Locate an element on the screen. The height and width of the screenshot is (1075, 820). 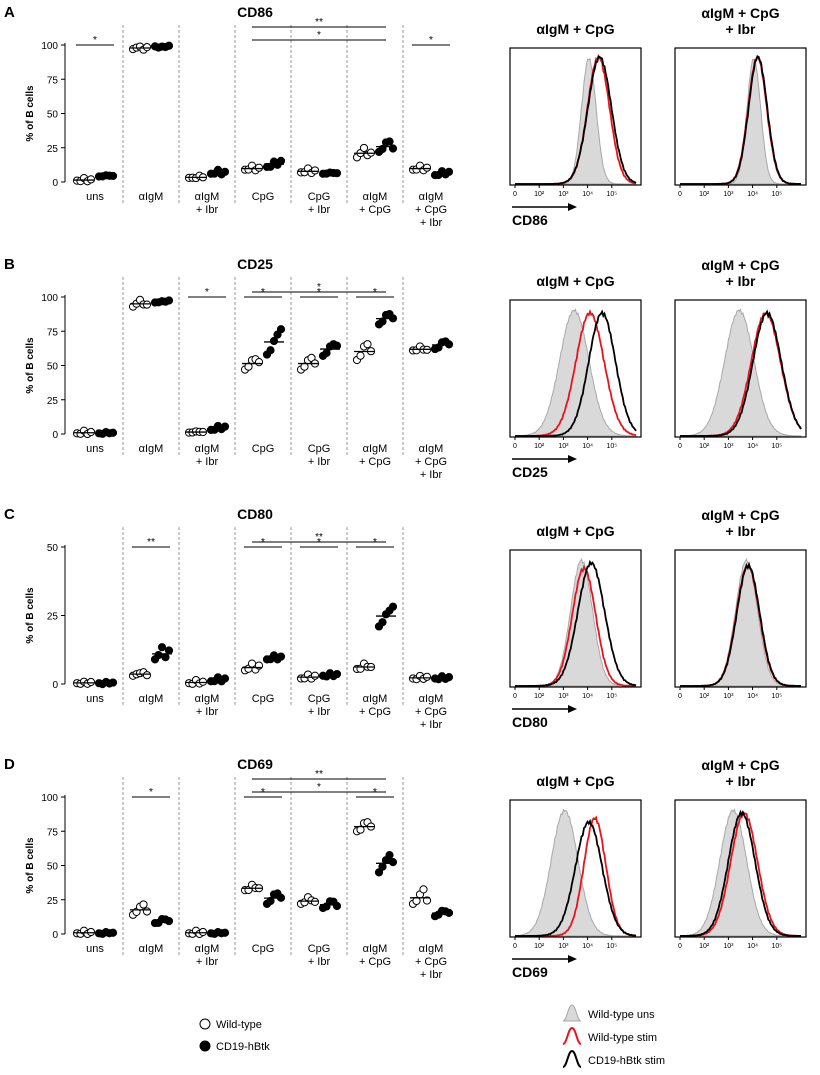
uns-histogram is located at coordinates (740, 372).